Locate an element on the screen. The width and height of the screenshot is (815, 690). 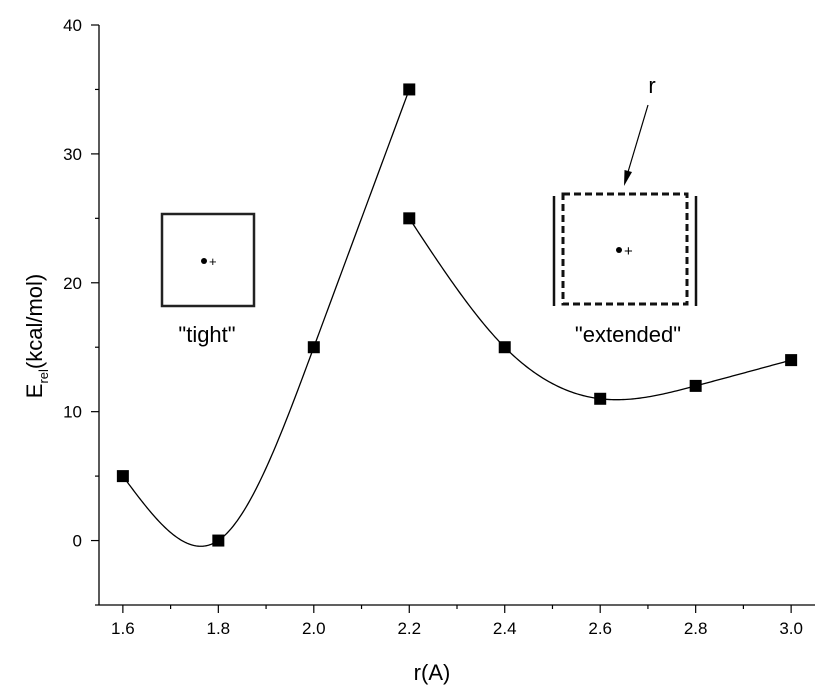
y-axis-label-sub: rel is located at coordinates (43, 376).